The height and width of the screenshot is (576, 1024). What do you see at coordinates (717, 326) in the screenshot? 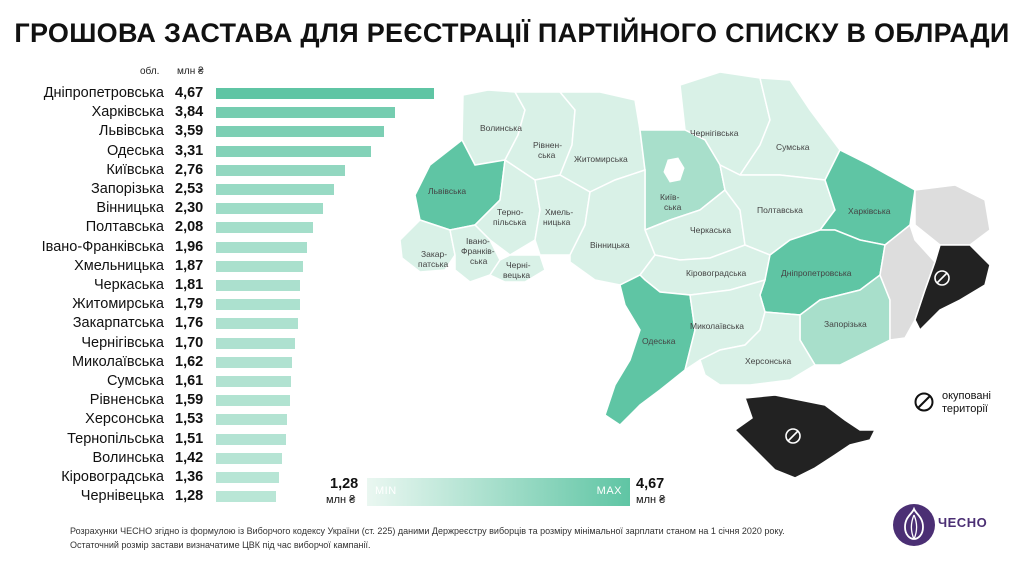
I see `map-label-mykolaivska: Миколаївська` at bounding box center [717, 326].